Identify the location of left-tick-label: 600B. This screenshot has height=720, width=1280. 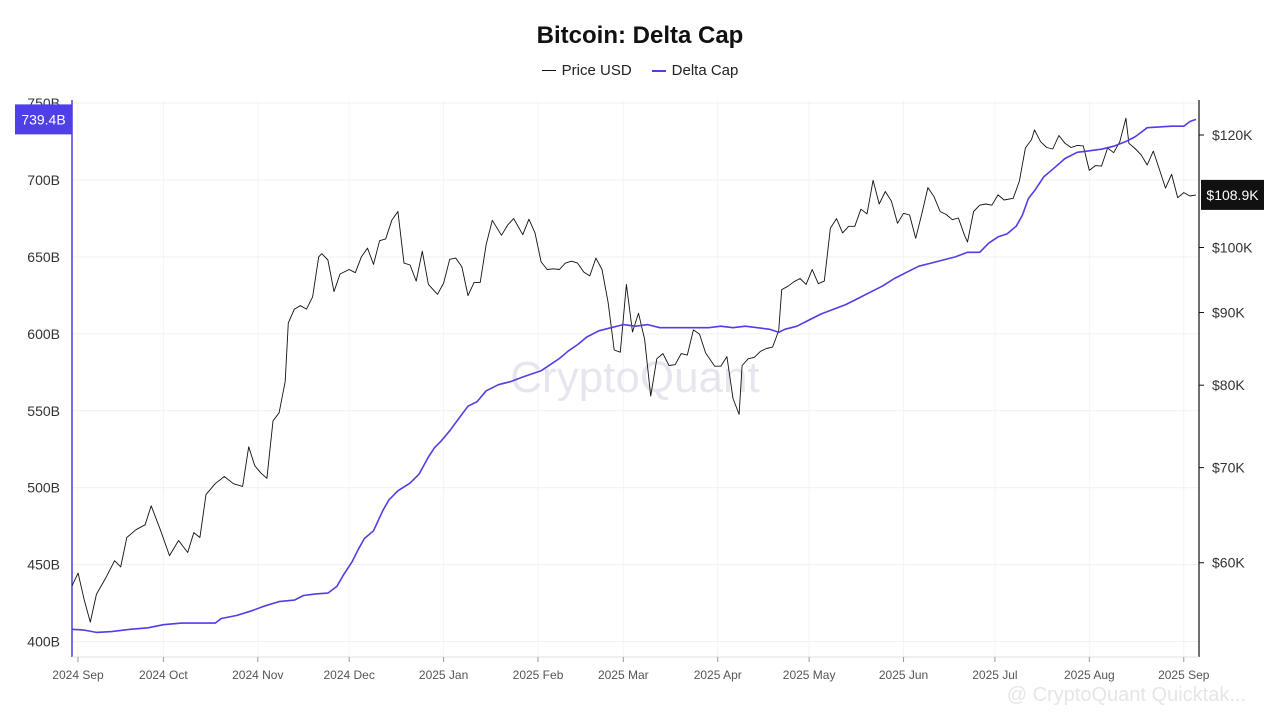
(43, 334).